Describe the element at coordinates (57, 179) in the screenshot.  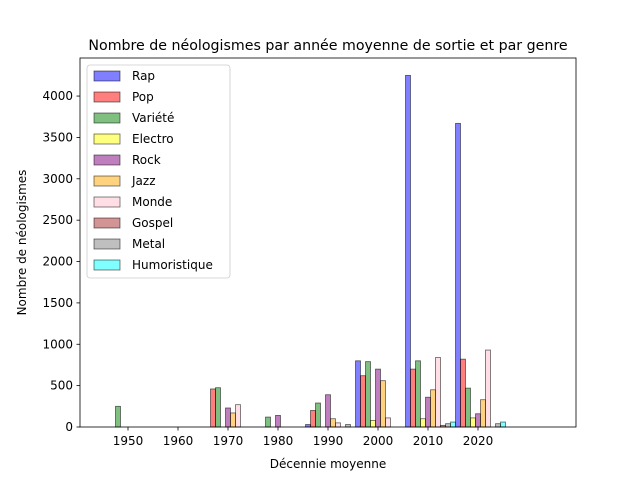
I see `y-tick-label: 3000` at that location.